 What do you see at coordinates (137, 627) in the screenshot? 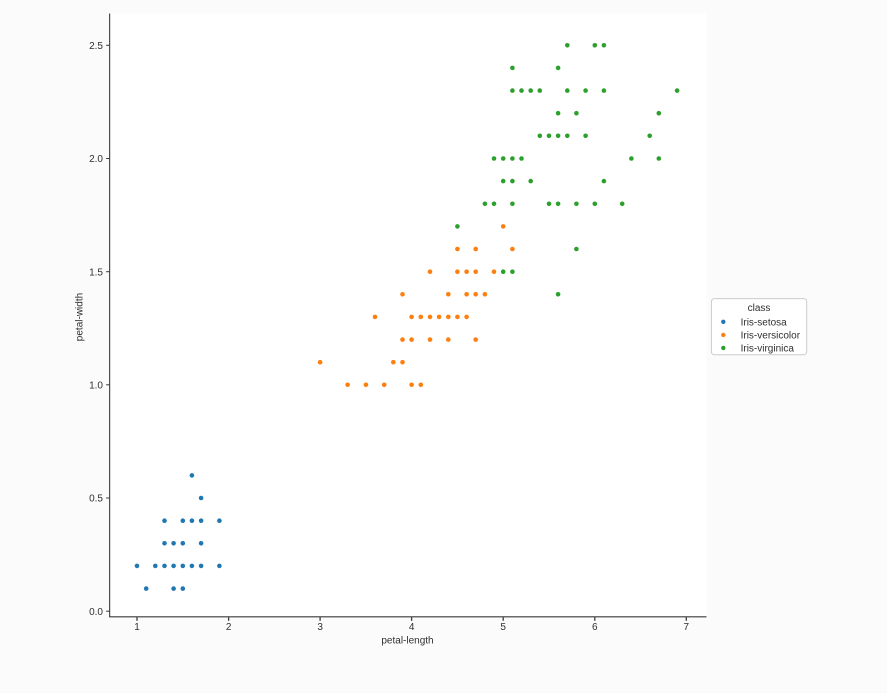
I see `svg-text: 1` at bounding box center [137, 627].